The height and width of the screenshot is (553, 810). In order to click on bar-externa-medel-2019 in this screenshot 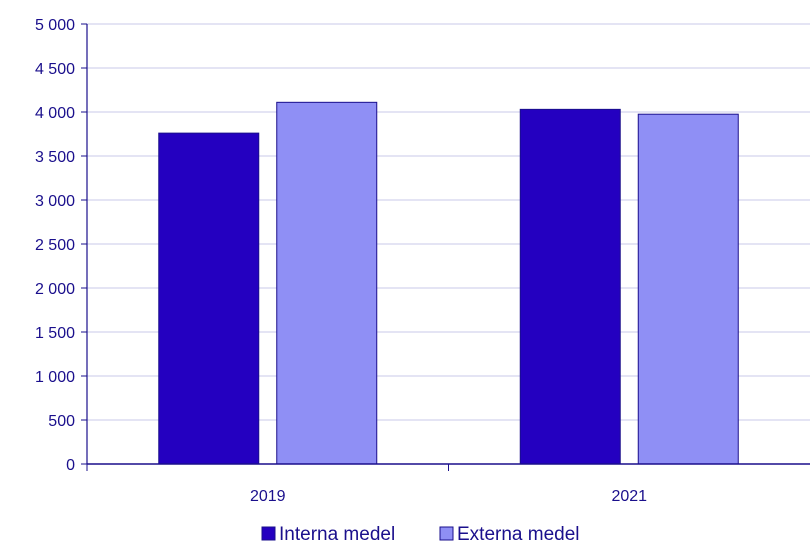, I will do `click(327, 283)`.